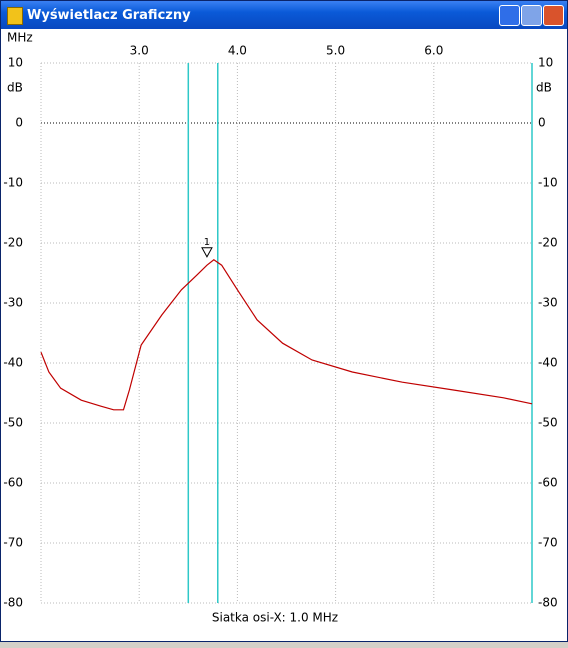 The image size is (568, 648). I want to click on app-icon, so click(15, 16).